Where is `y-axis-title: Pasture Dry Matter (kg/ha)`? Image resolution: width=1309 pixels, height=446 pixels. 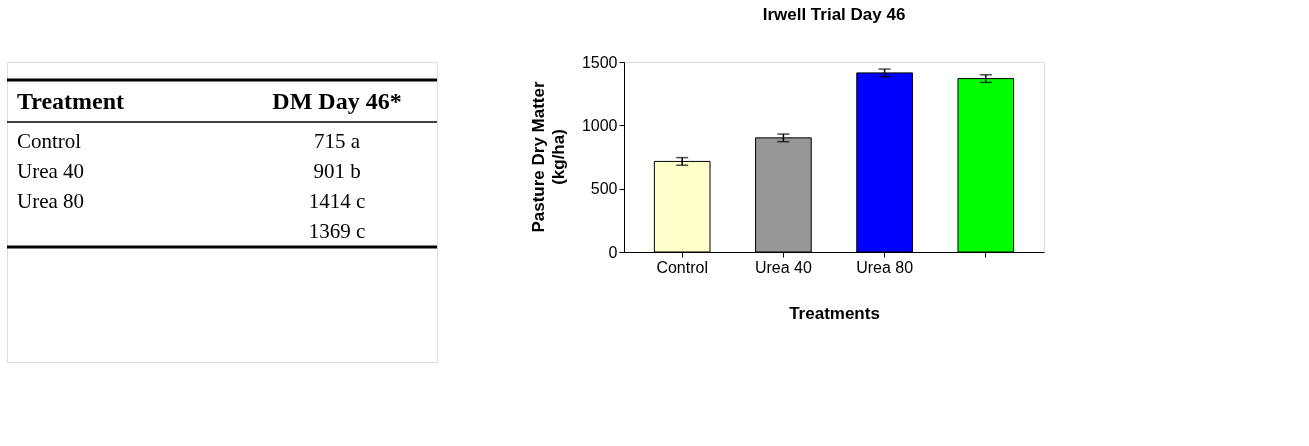 y-axis-title: Pasture Dry Matter (kg/ha) is located at coordinates (548, 157).